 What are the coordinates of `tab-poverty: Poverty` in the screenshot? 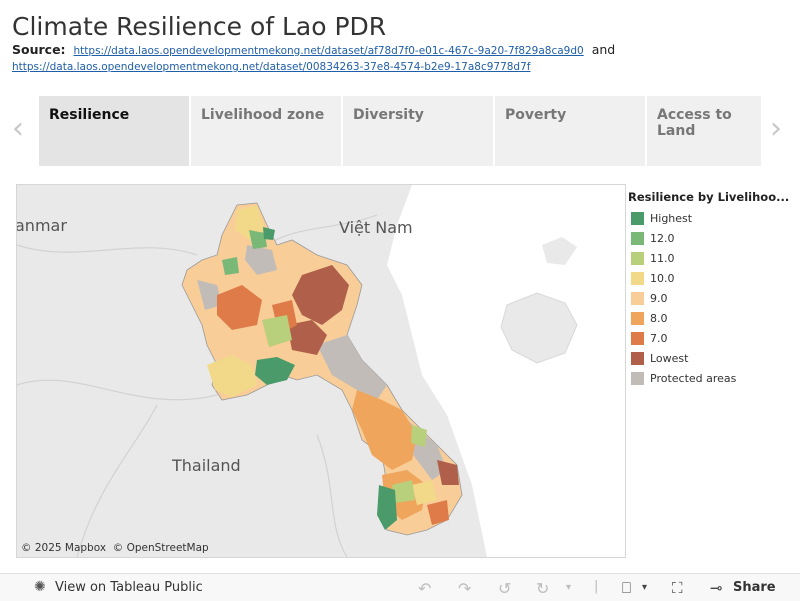 It's located at (570, 131).